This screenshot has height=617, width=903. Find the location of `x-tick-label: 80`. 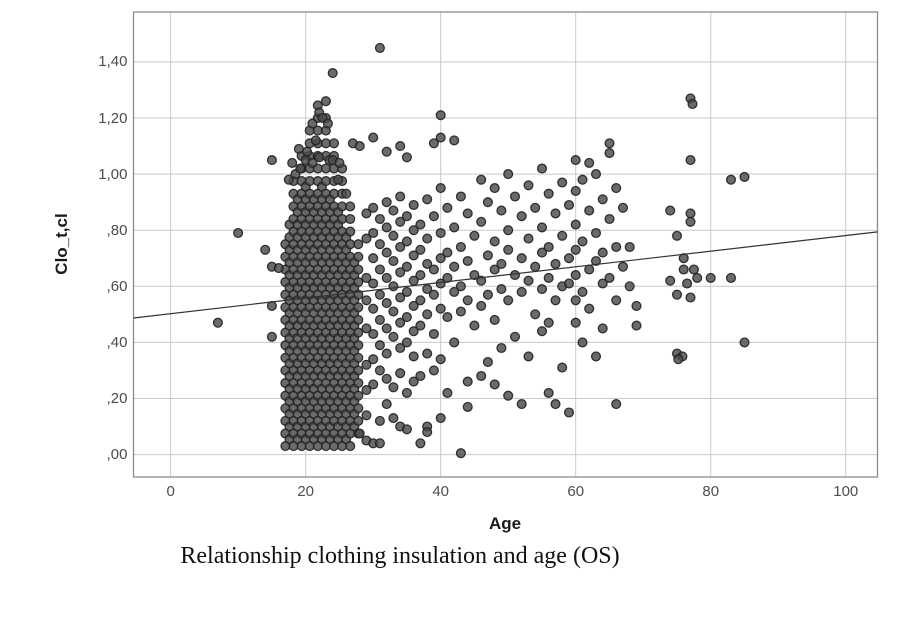

x-tick-label: 80 is located at coordinates (711, 491).